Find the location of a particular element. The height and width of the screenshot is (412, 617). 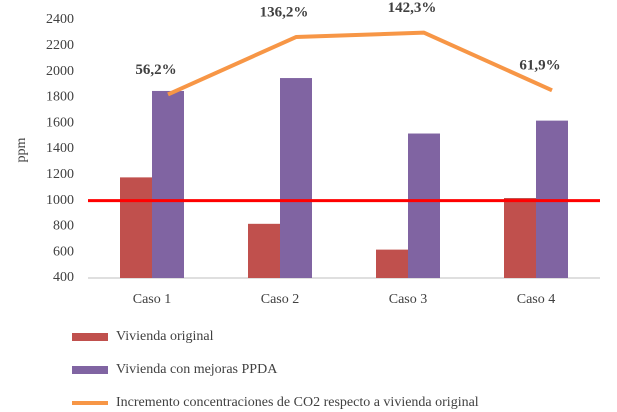

data-label: 61,9% is located at coordinates (539, 66).